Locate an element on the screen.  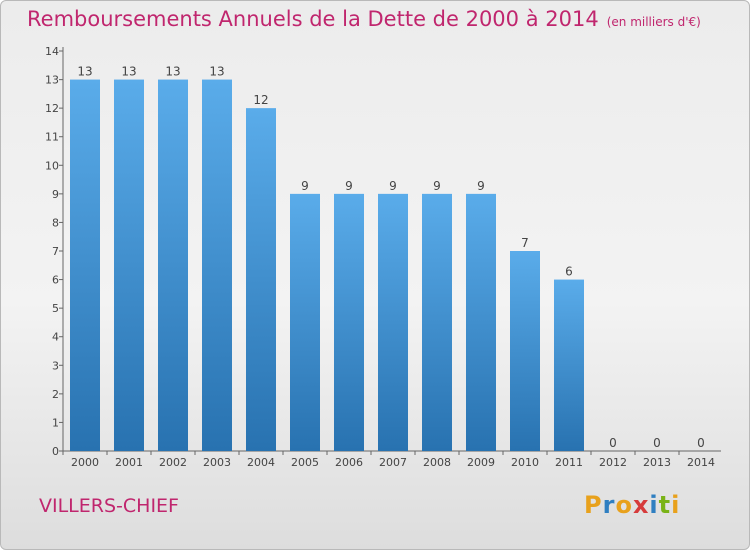
y-tick-label: 4 is located at coordinates (55, 337).